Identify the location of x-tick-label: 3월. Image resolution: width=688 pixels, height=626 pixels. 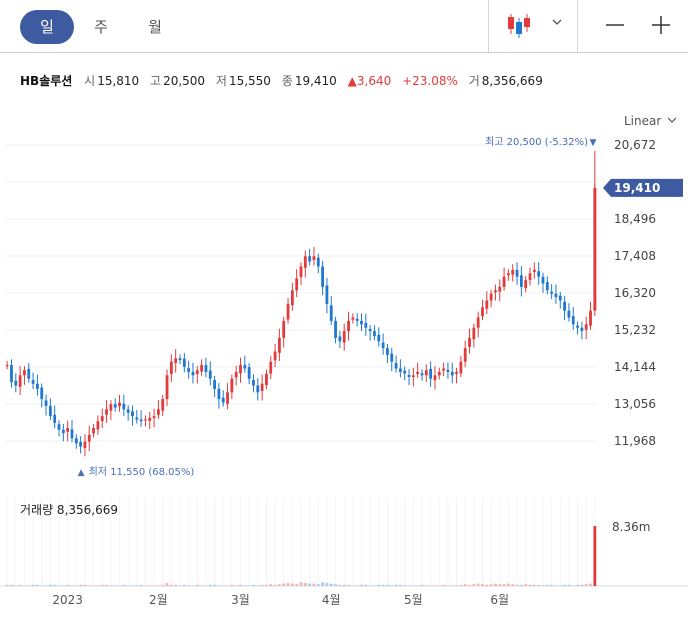
(240, 600).